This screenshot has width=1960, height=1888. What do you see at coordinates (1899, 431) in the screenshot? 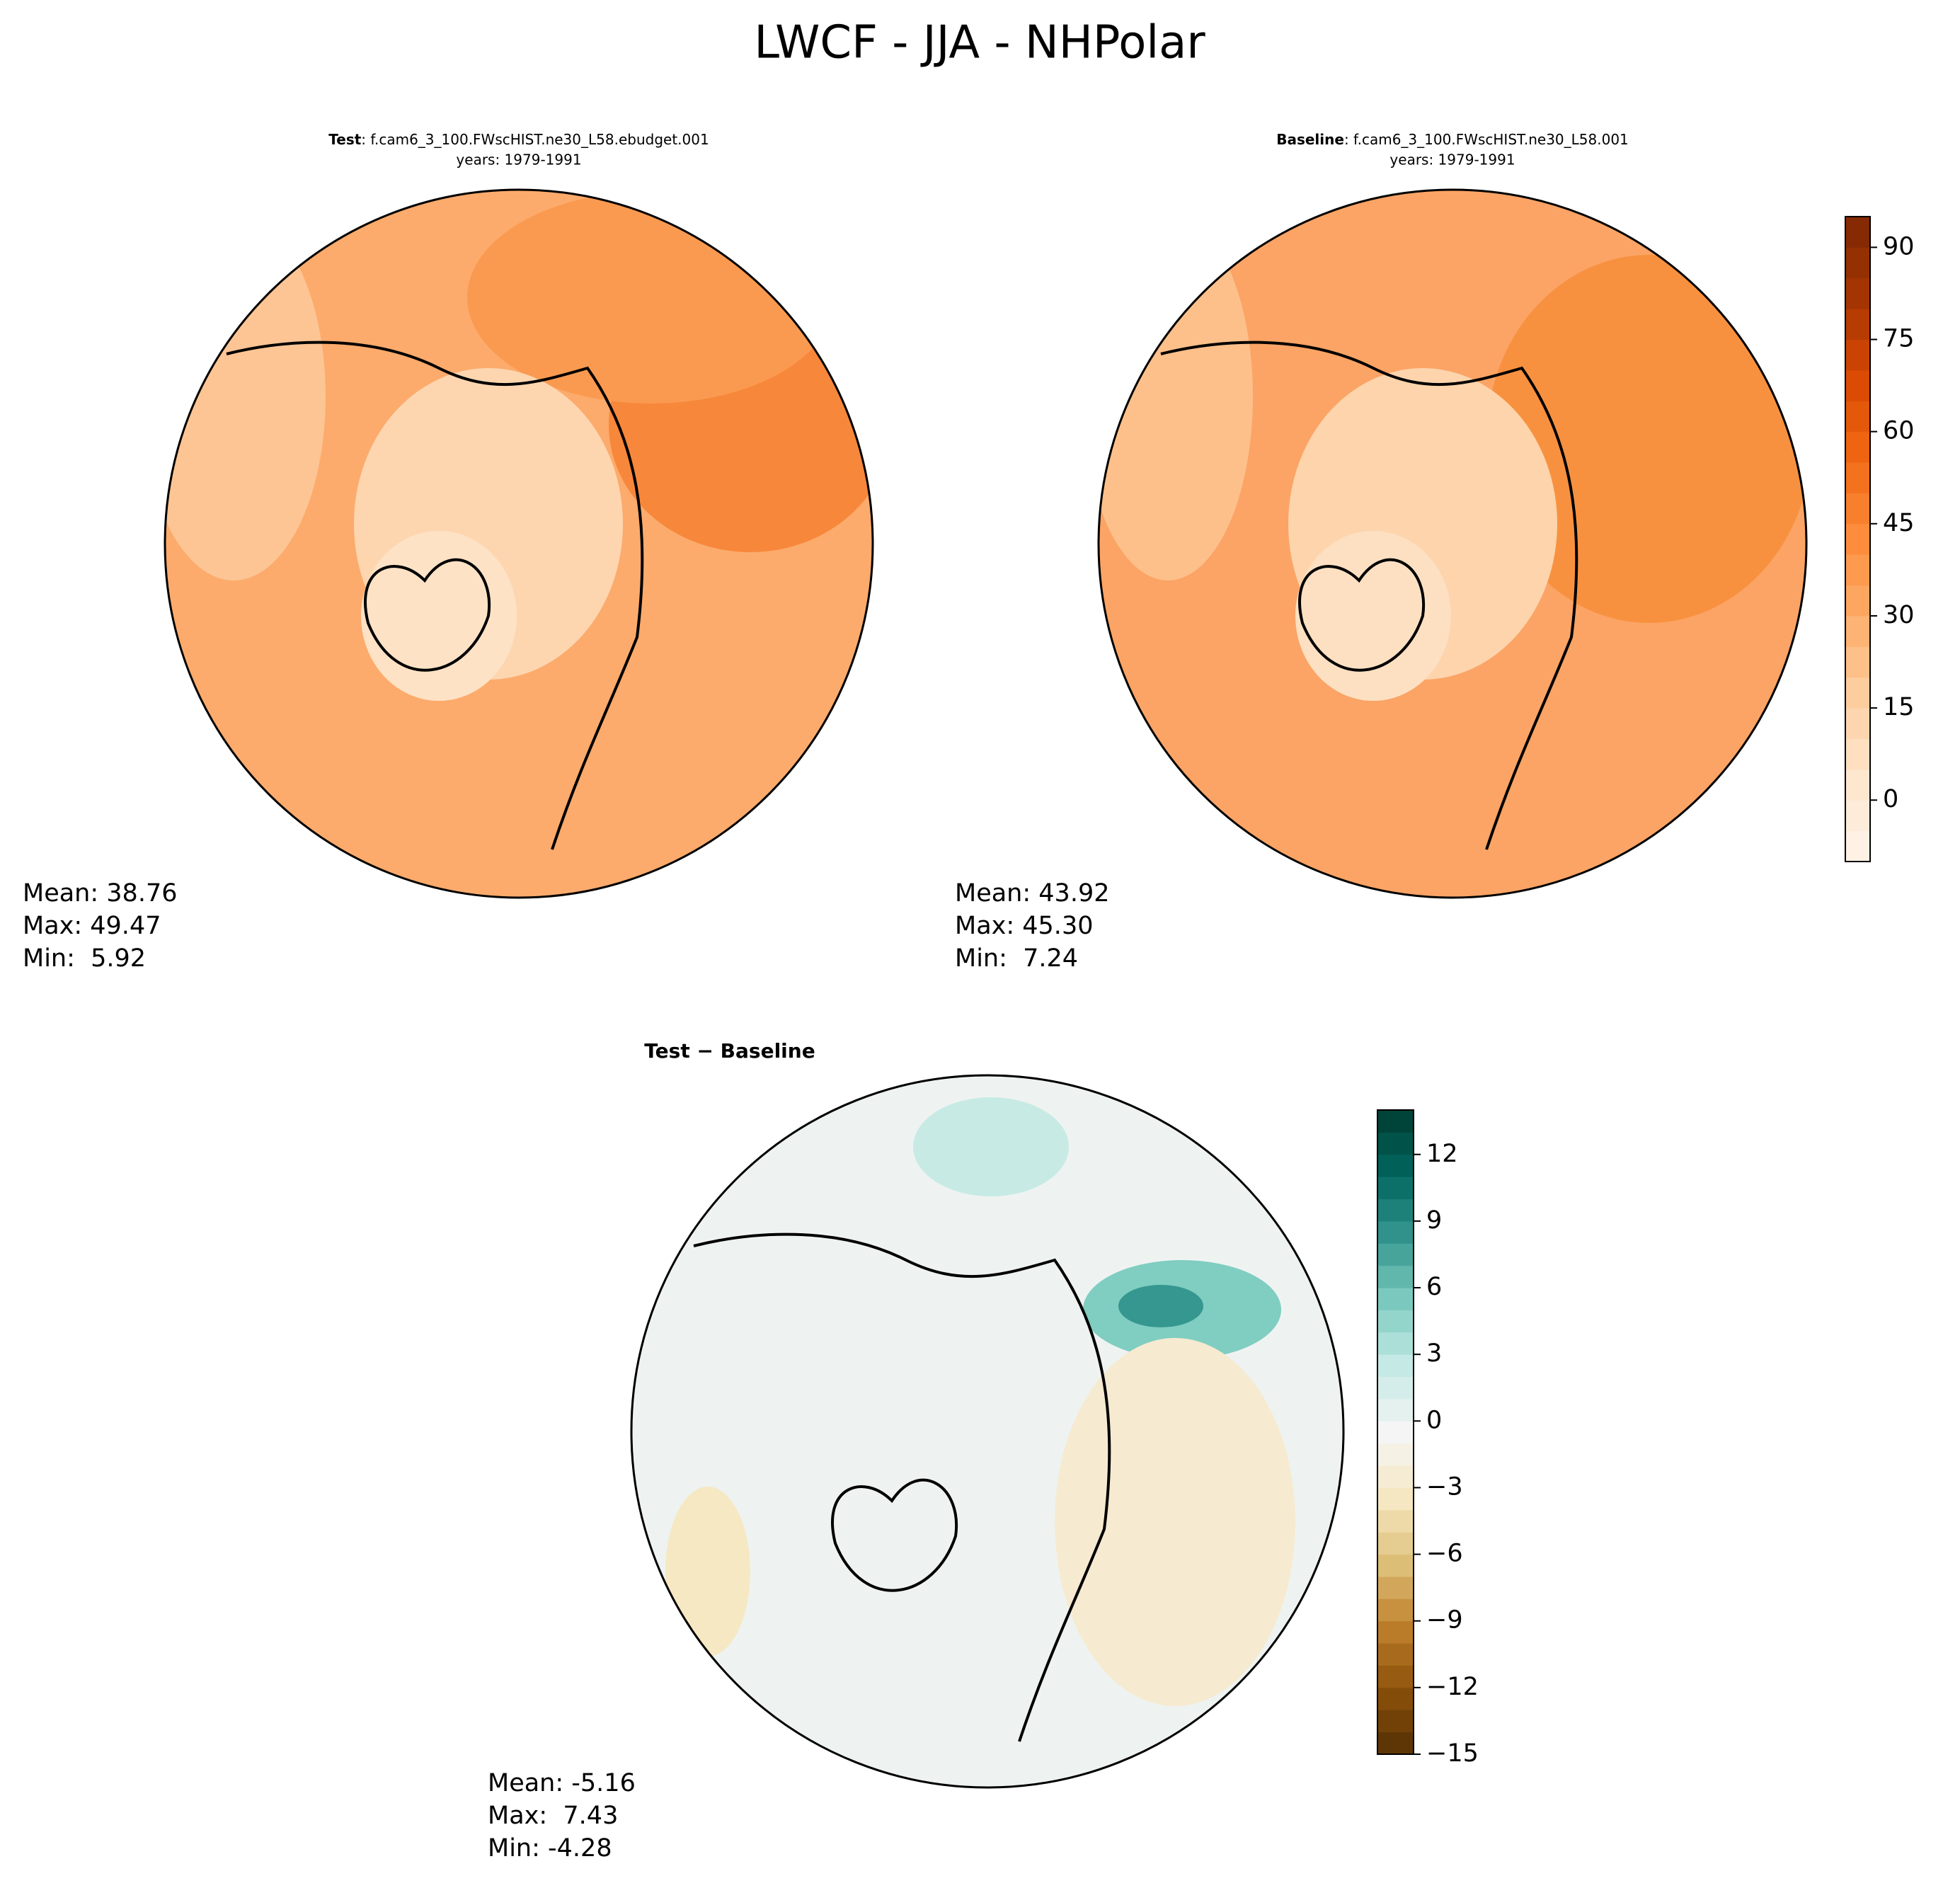
I see `colorbar-tick-label: 60` at bounding box center [1899, 431].